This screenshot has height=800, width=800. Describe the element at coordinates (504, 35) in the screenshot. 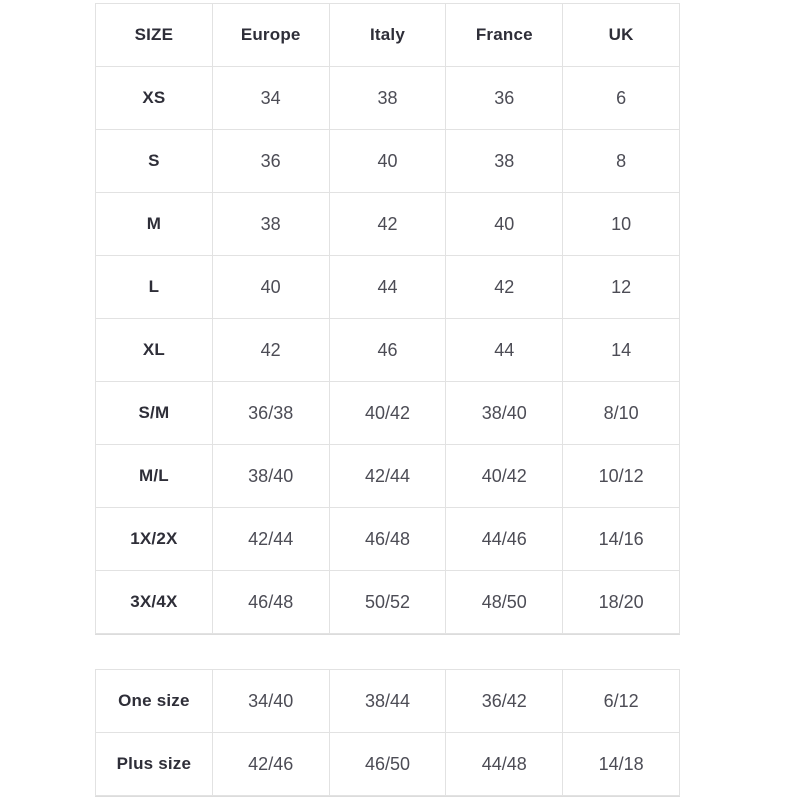

I see `column-header-france: France` at that location.